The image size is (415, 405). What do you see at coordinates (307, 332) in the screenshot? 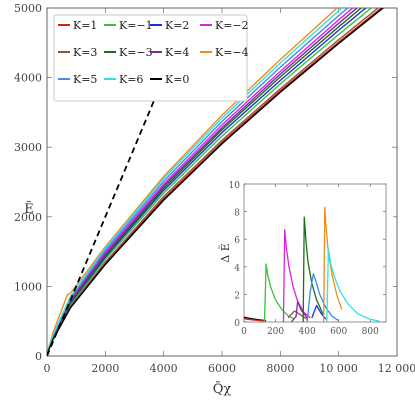
I see `inset-x-tick-label: 400` at bounding box center [307, 332].